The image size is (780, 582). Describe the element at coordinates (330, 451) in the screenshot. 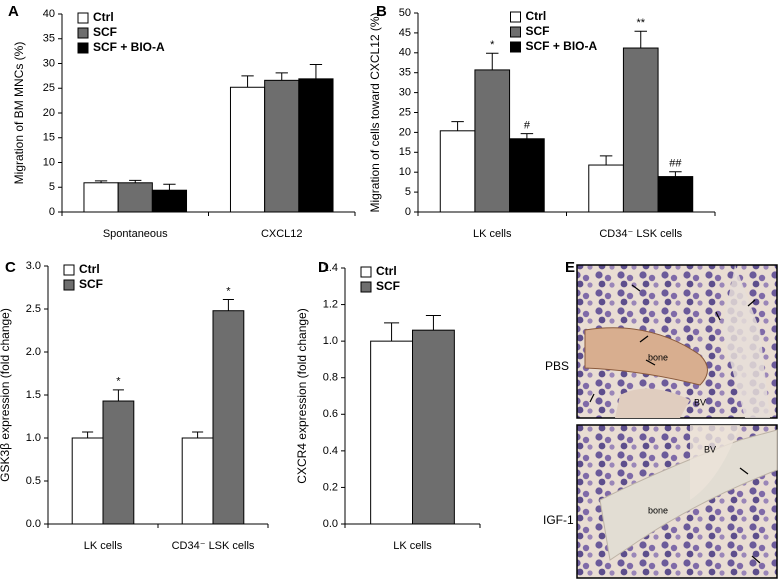

I see `y-tick-label: 0.4` at that location.